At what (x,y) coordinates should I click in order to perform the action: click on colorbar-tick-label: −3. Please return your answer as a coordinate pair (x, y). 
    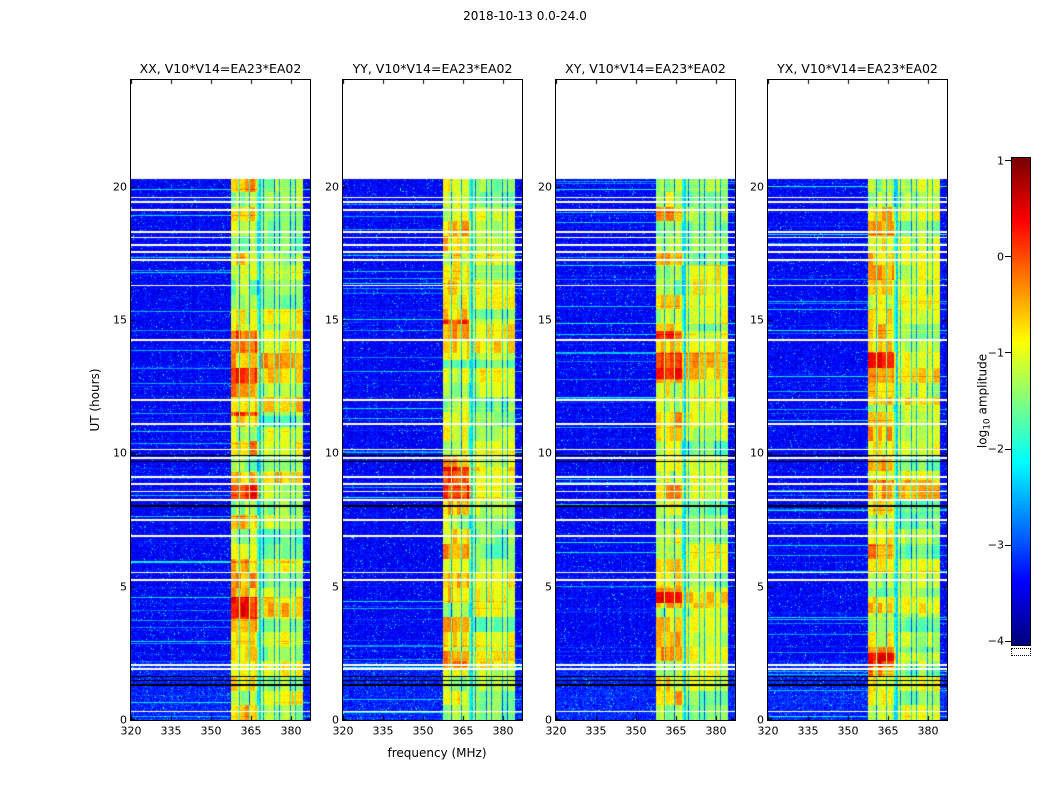
    Looking at the image, I should click on (995, 545).